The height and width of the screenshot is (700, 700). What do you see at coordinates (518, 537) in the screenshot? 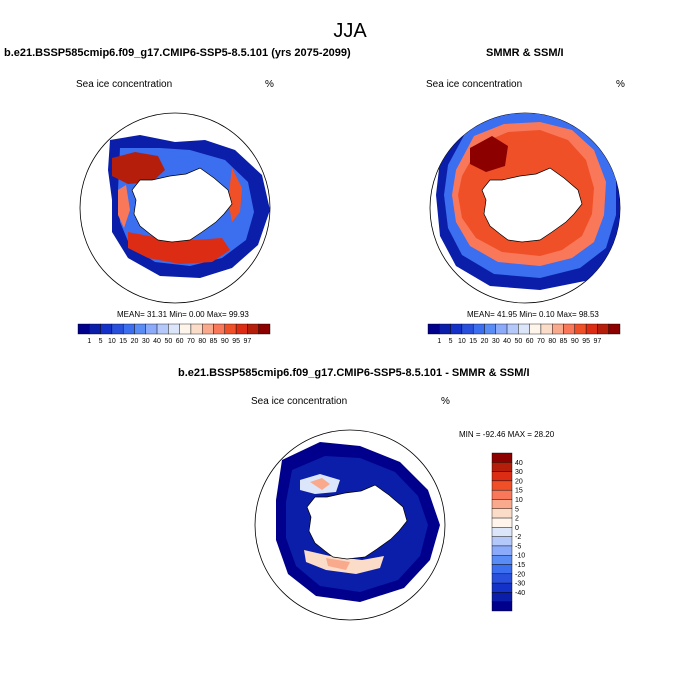
I see `colorbar-vertical-label: -2` at bounding box center [518, 537].